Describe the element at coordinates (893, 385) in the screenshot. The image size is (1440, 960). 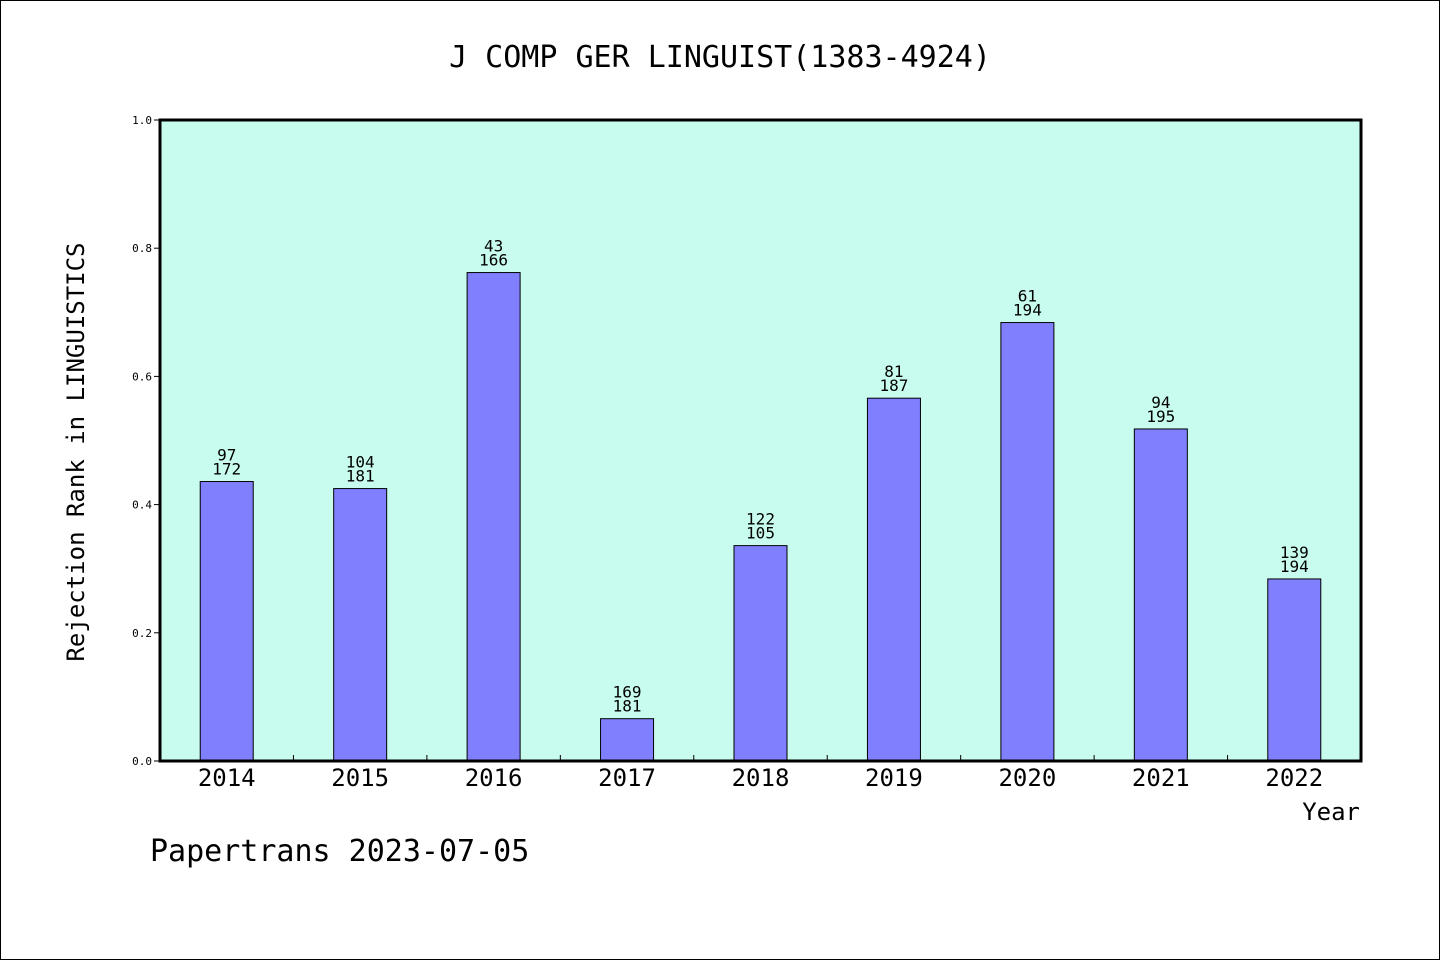
I see `bar-label-bottom: 187` at that location.